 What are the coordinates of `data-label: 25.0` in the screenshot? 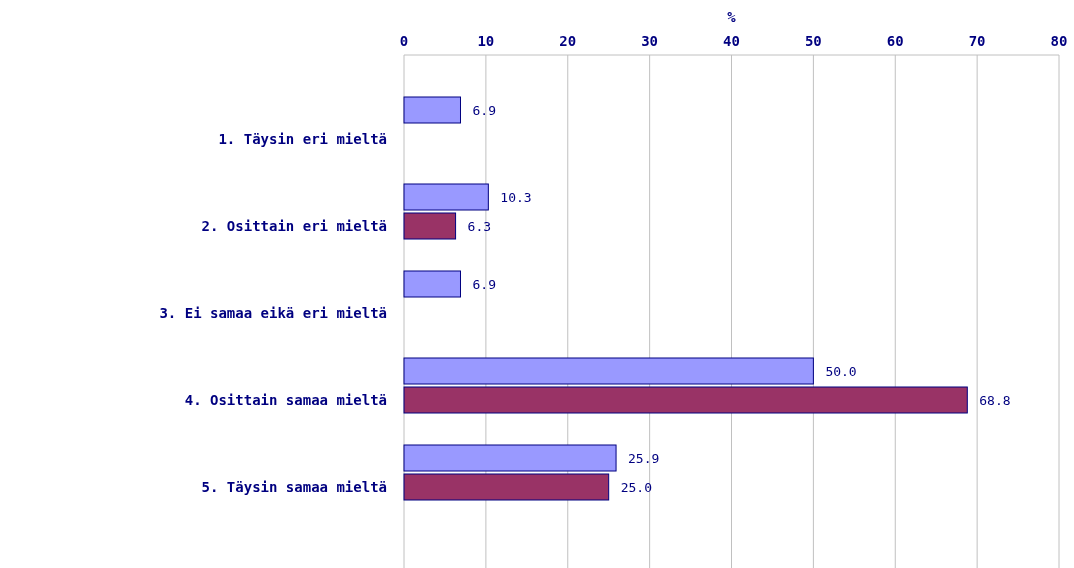 It's located at (636, 487).